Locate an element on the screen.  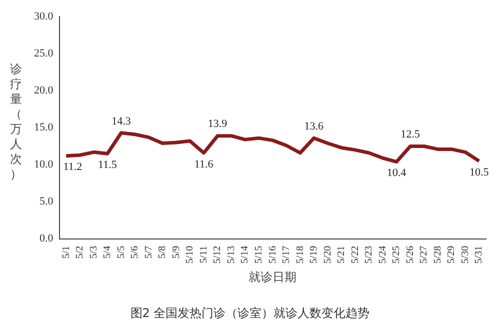
x-tick-label: 5/26 is located at coordinates (410, 255).